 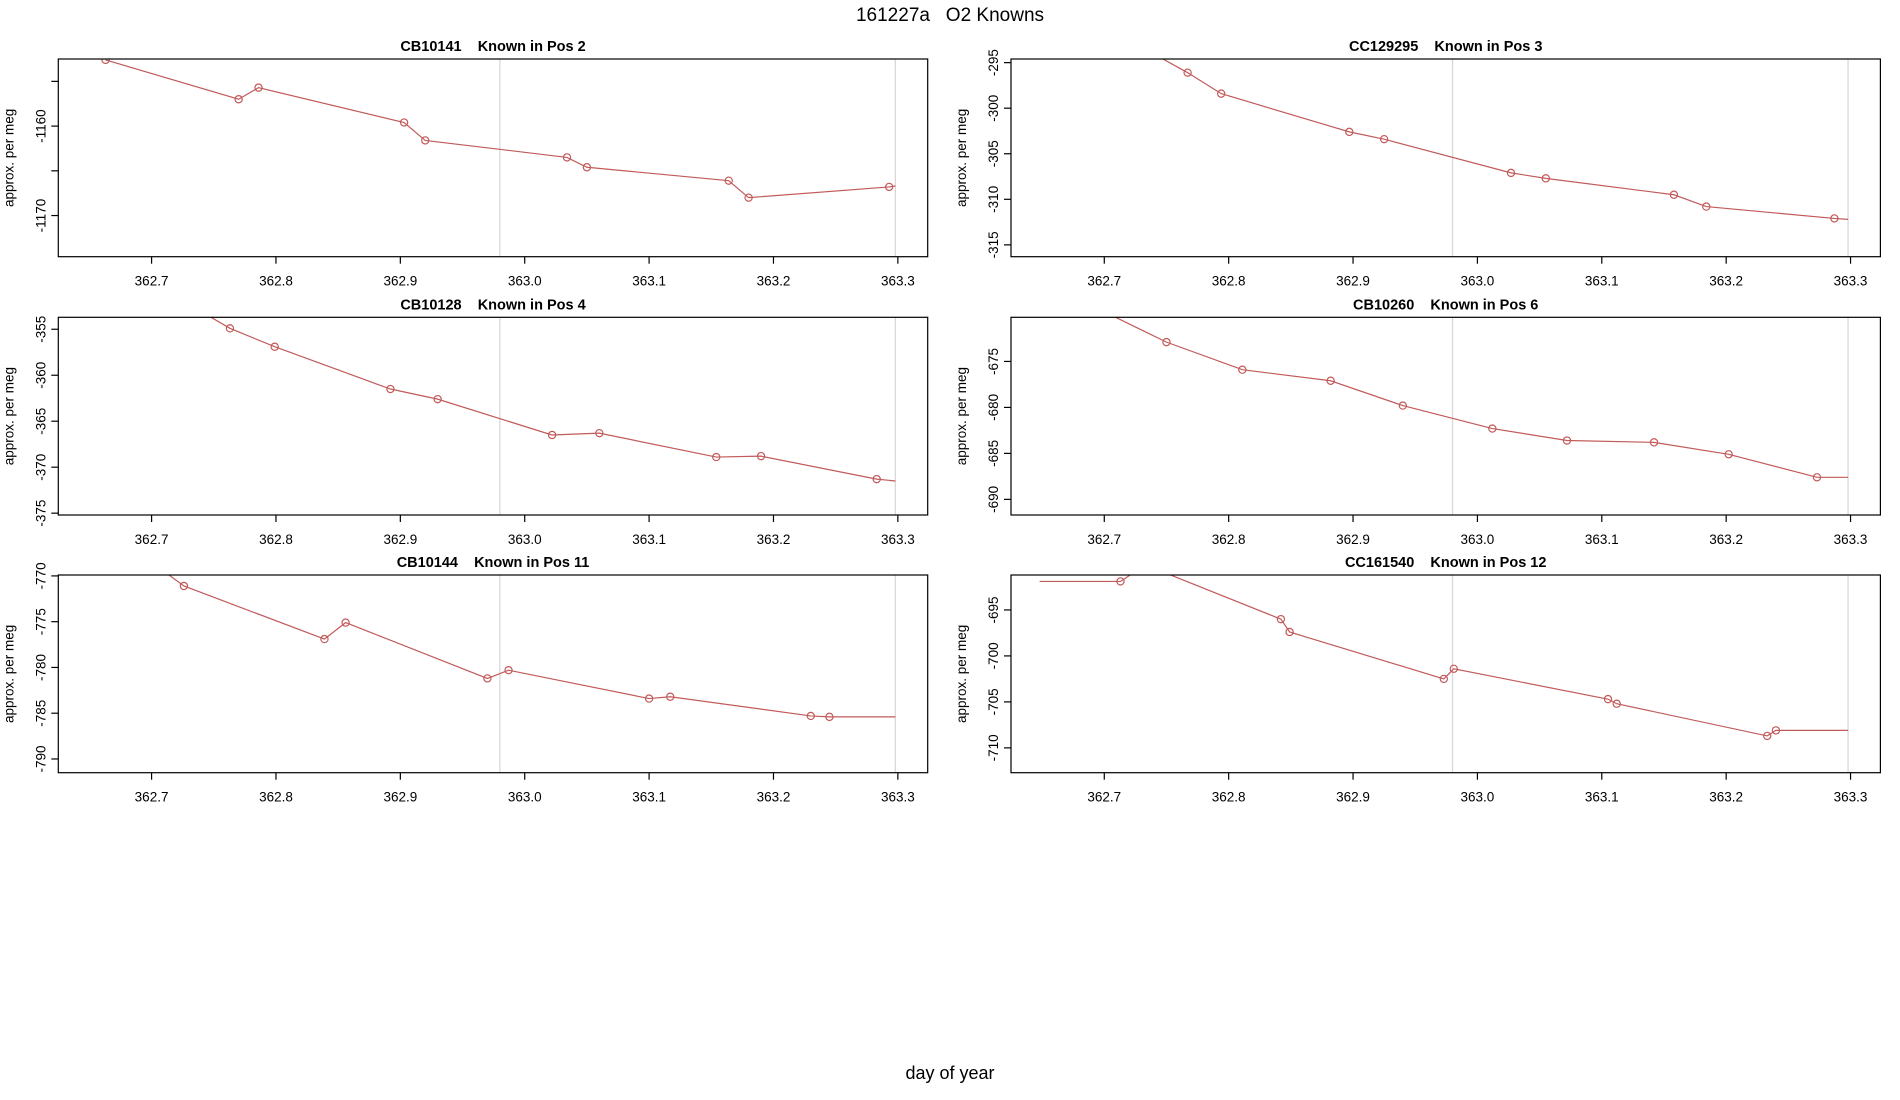 I want to click on chart-main-title: 161227a O2 Knowns, so click(x=950, y=15).